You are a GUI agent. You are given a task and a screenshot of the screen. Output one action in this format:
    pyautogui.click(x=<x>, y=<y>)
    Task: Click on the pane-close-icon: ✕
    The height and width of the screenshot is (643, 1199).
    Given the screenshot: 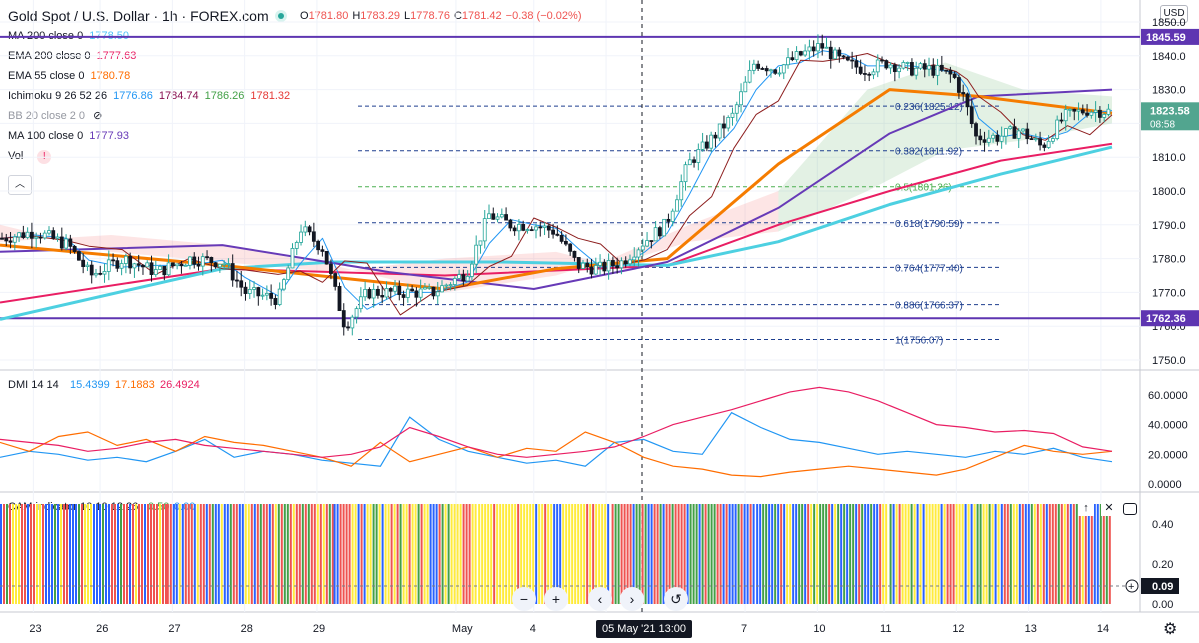 What is the action you would take?
    pyautogui.click(x=1109, y=508)
    